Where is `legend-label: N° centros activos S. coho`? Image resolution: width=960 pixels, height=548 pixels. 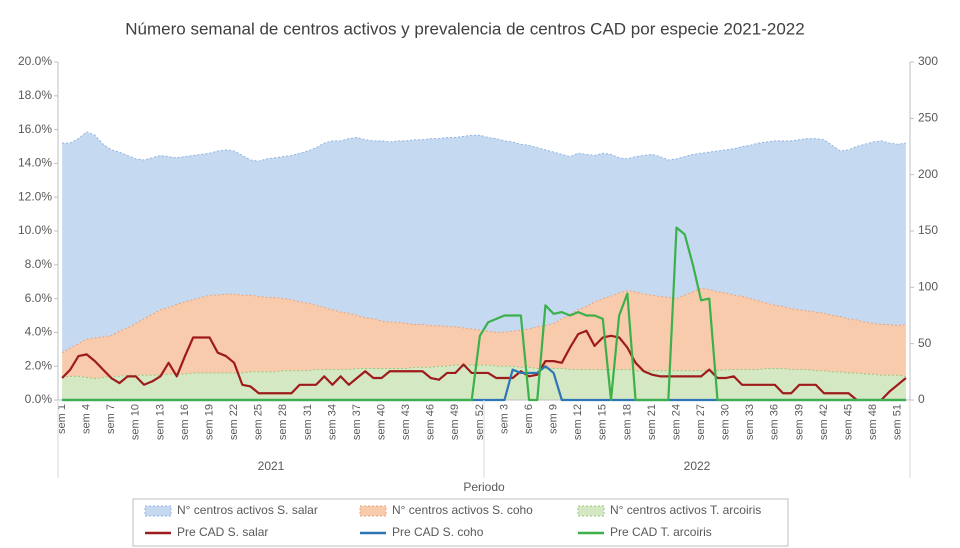 legend-label: N° centros activos S. coho is located at coordinates (462, 510).